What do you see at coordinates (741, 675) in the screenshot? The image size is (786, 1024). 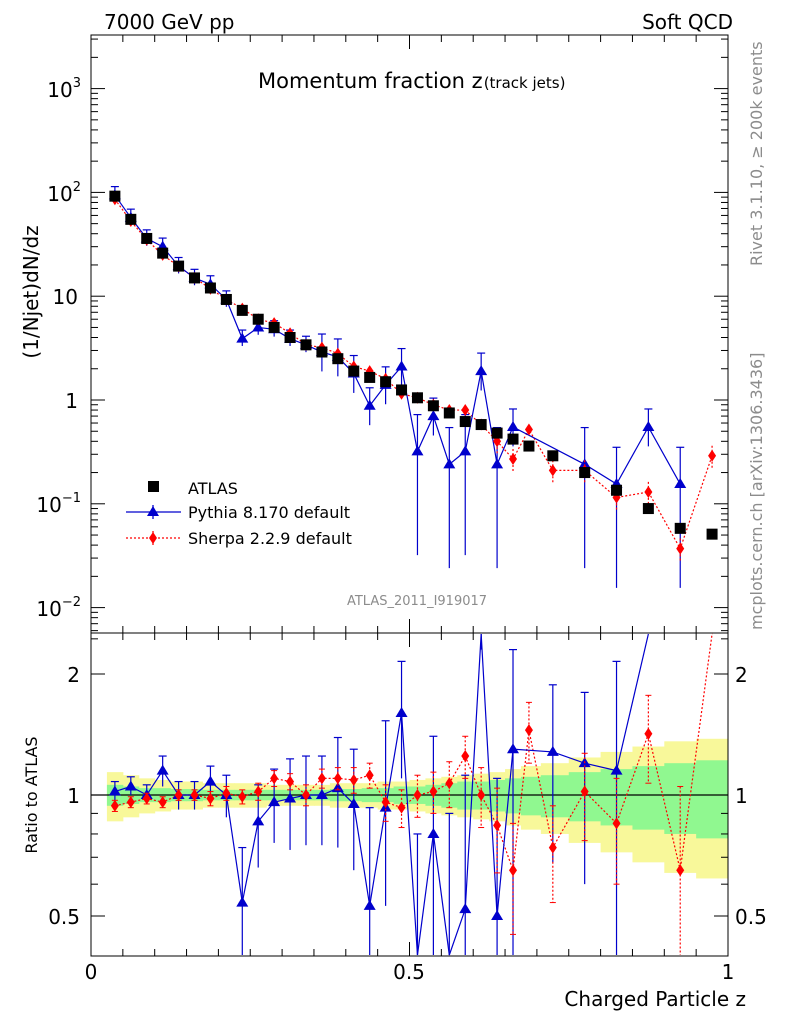 I see `ratio-y-tick-label-2-right: 2` at bounding box center [741, 675].